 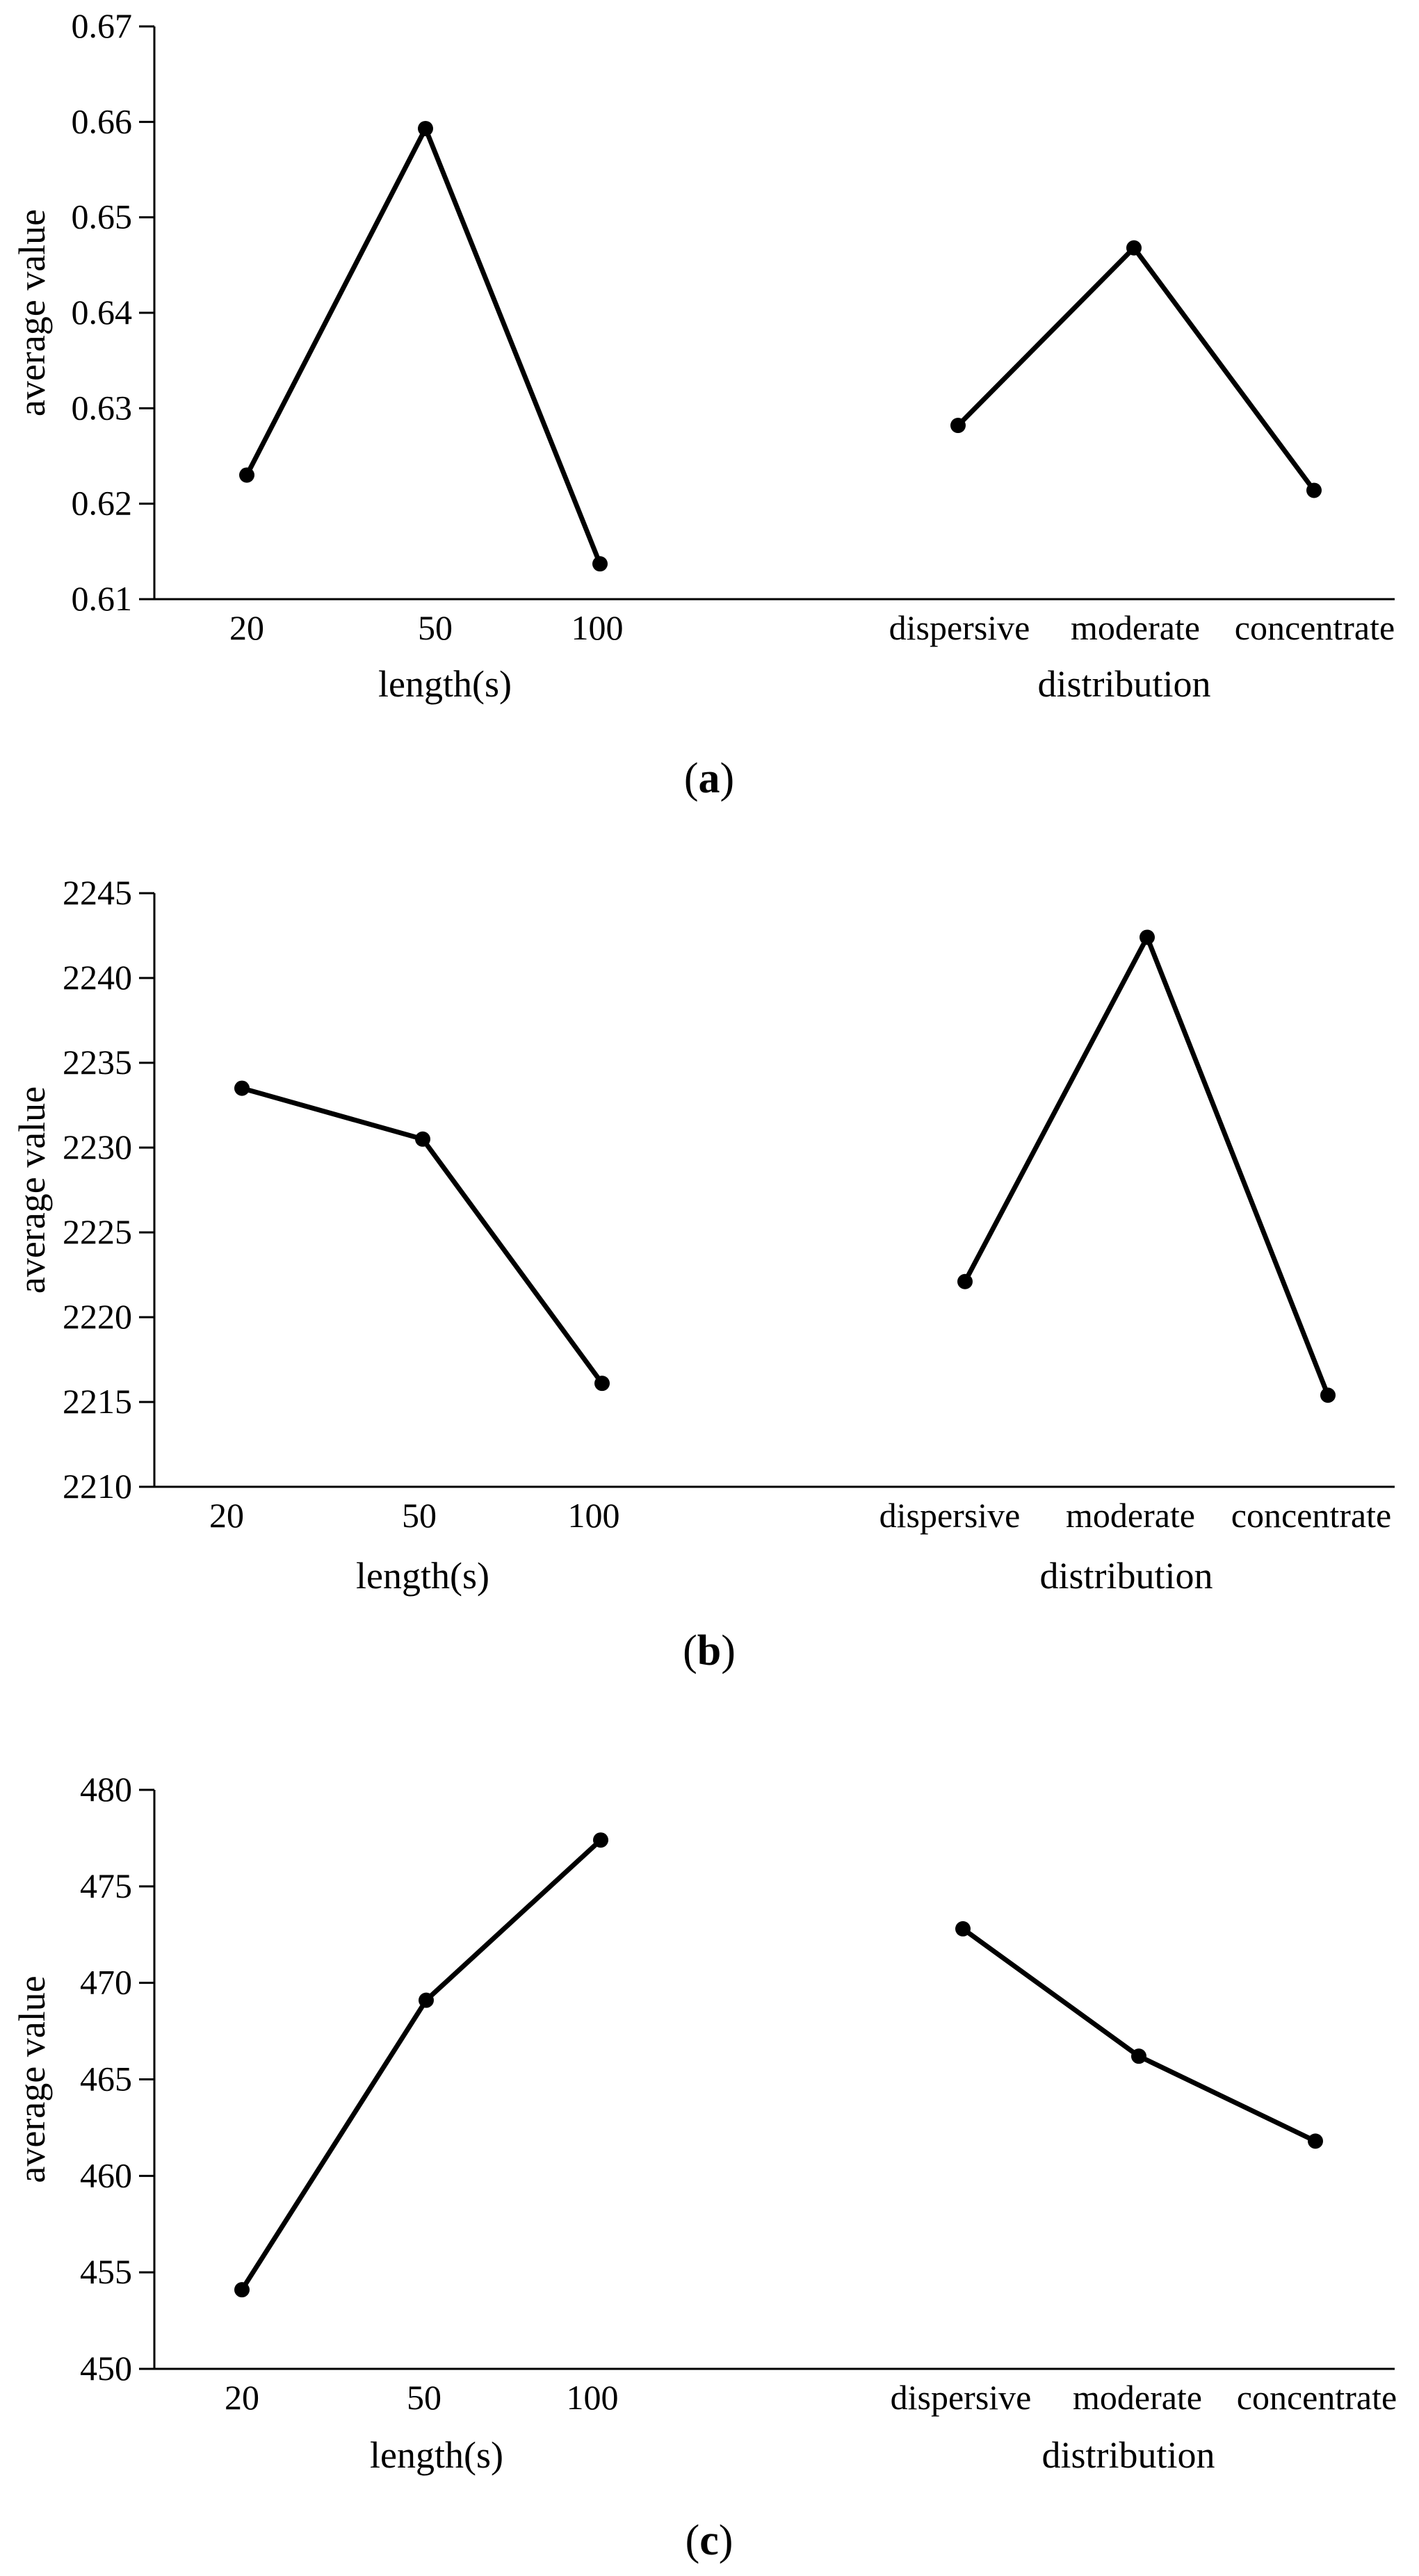 I want to click on x-tick-label-b: concentrate, so click(x=1311, y=1515).